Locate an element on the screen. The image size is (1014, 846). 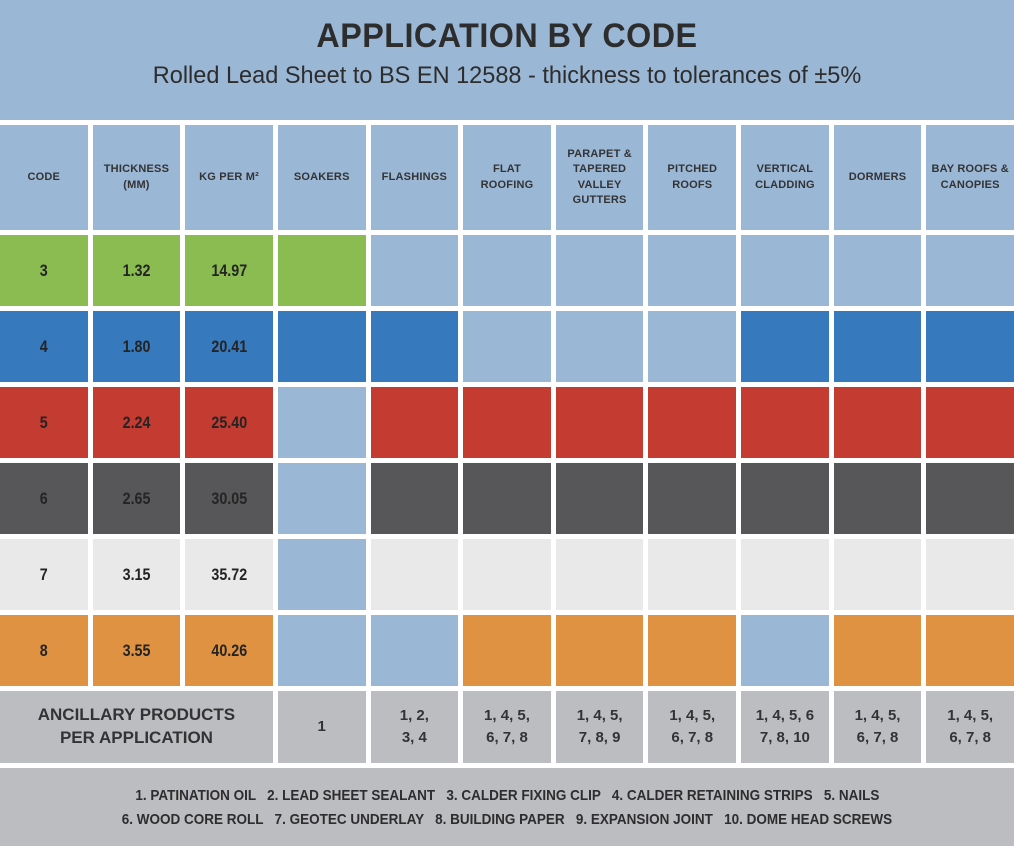
ancillary-value-dormers: 1, 4, 5, 6, 7, 8 is located at coordinates (877, 727).